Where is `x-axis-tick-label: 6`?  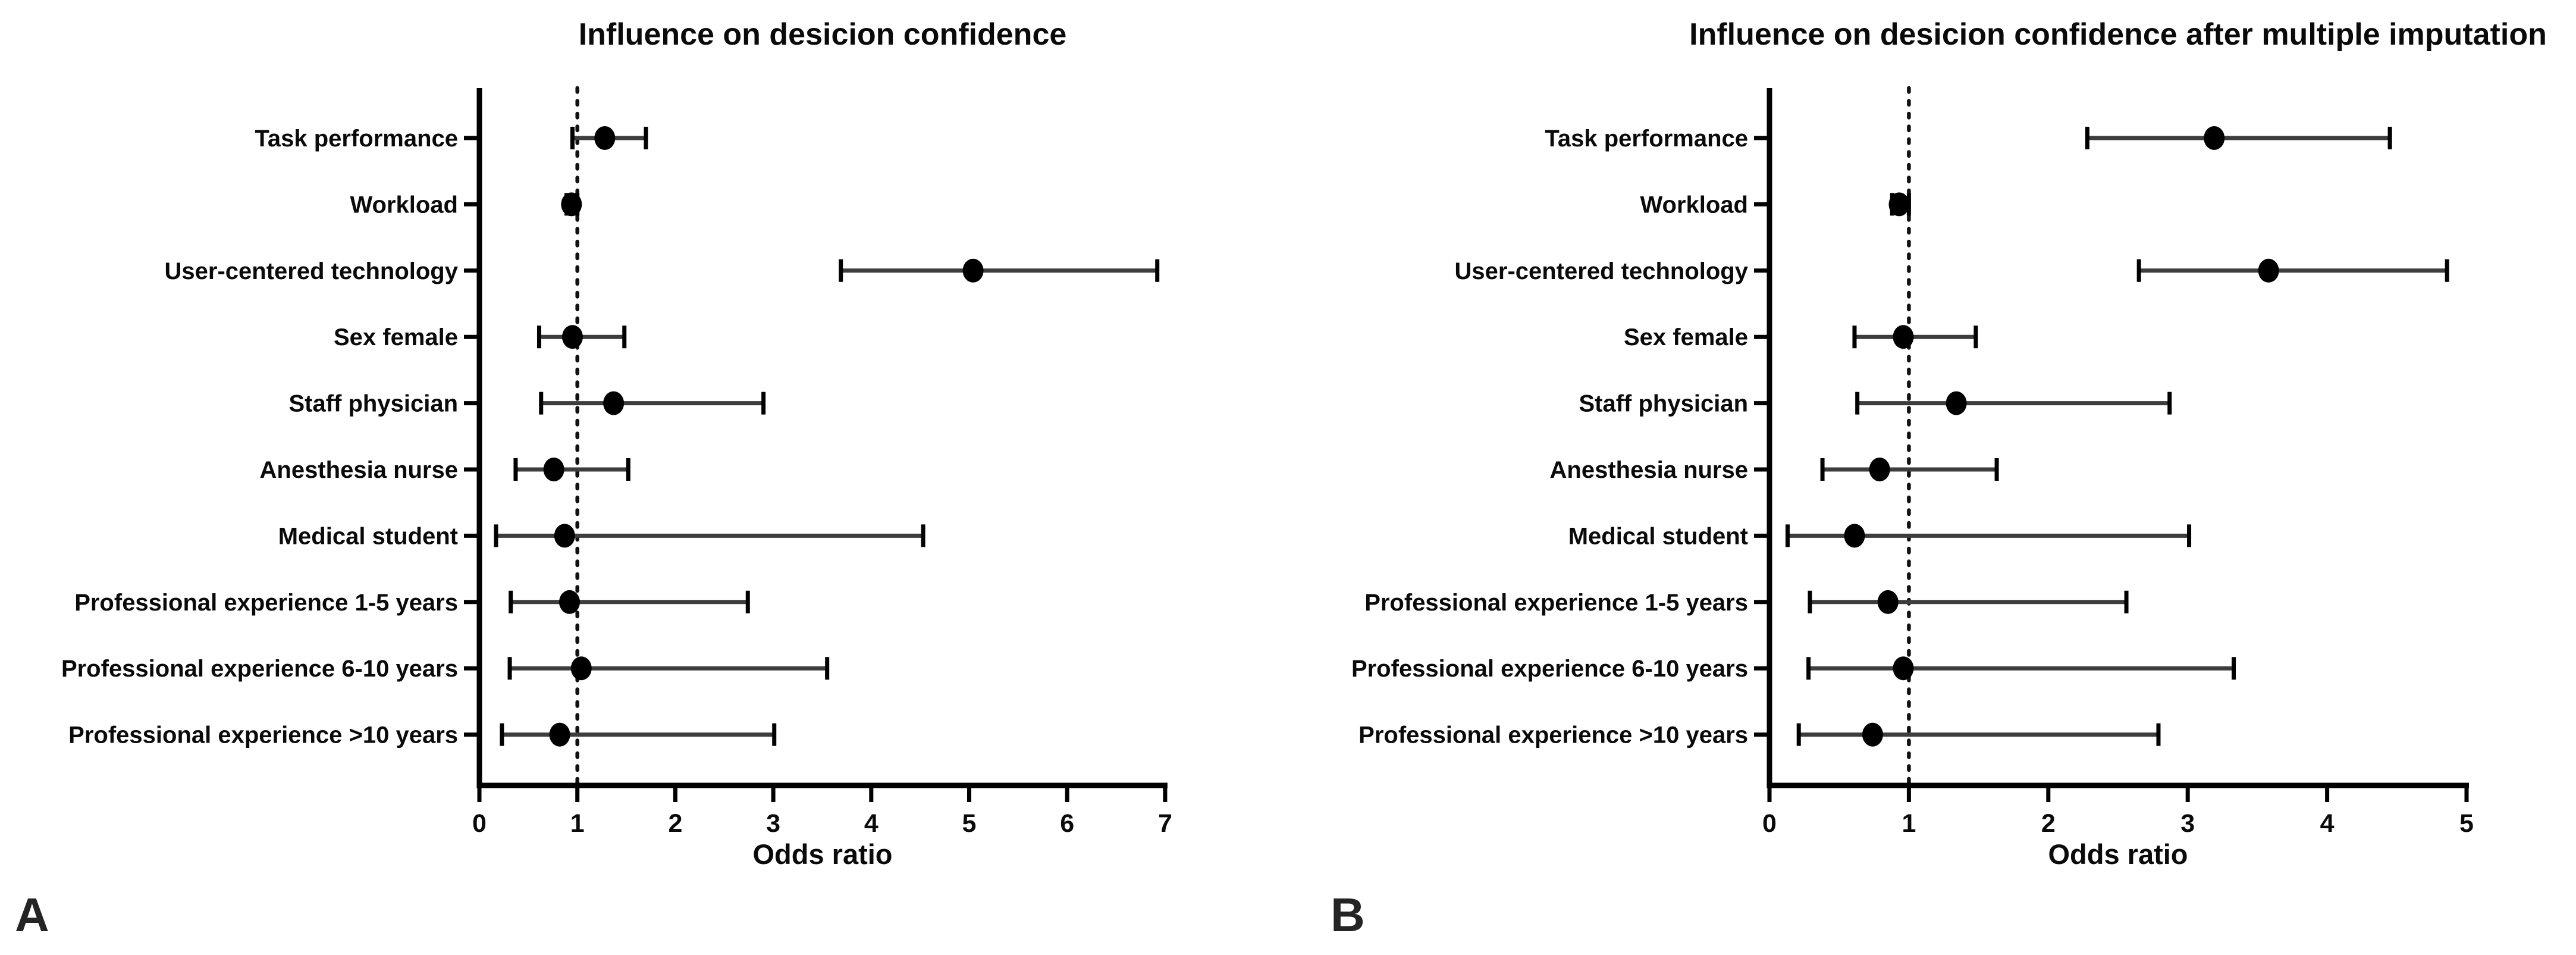 x-axis-tick-label: 6 is located at coordinates (1067, 823).